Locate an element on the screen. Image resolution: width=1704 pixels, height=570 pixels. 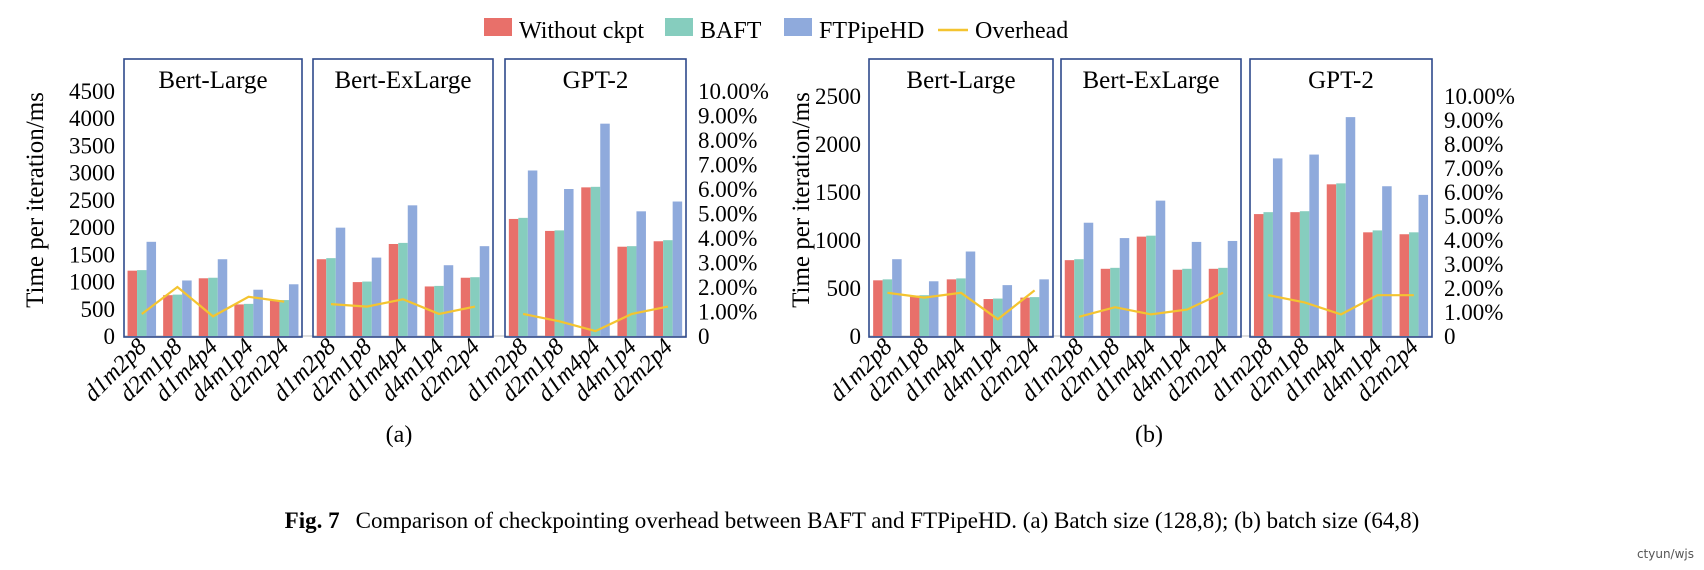
y-tick-label: 4000 is located at coordinates (92, 118).